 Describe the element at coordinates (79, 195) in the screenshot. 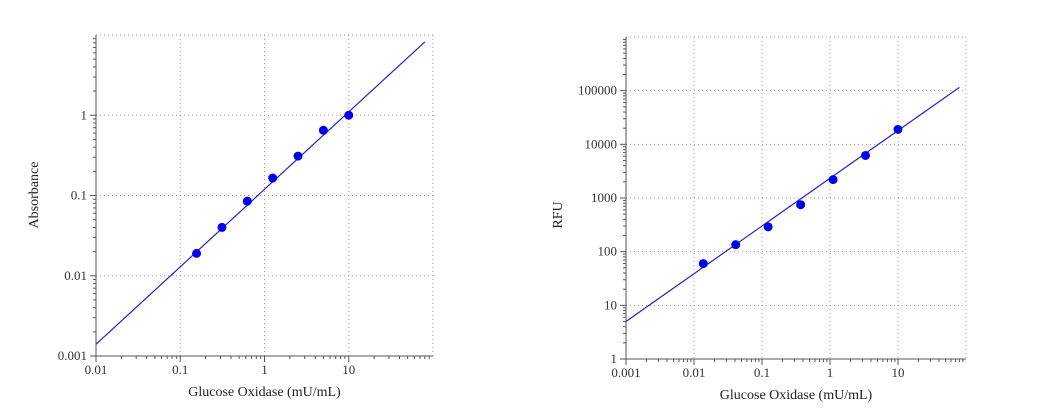

I see `y-tick-label: 0.1` at that location.